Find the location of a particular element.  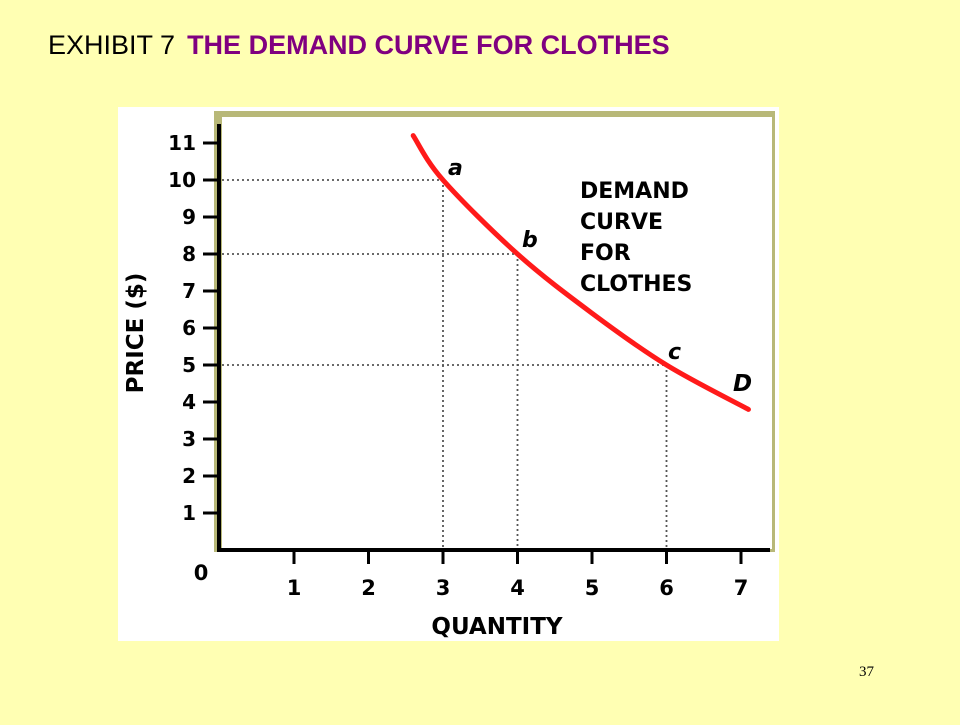

y-tick-label: 4 is located at coordinates (189, 402).